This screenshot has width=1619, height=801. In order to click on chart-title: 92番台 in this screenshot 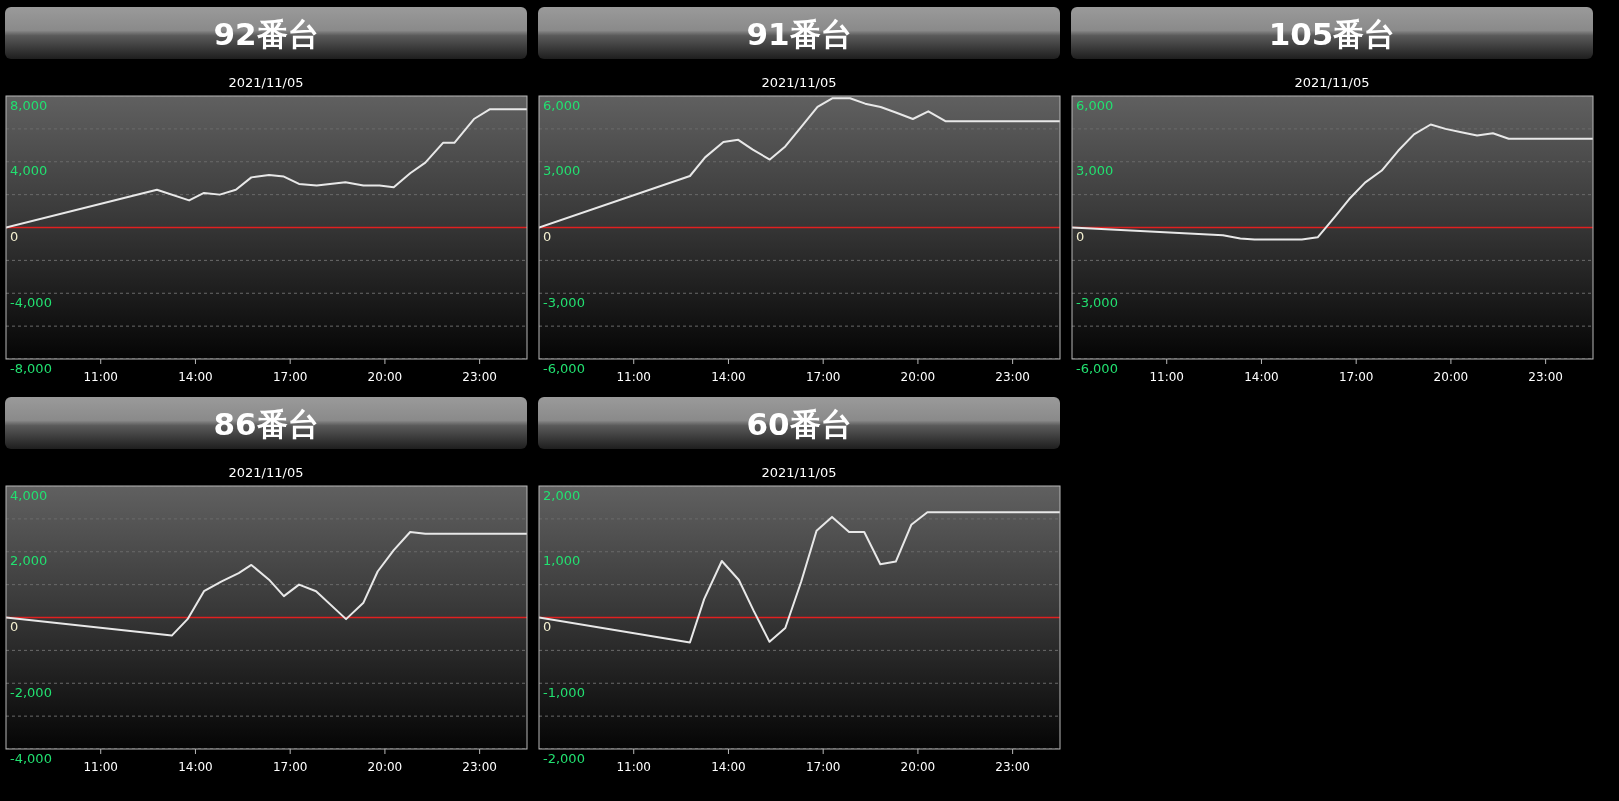, I will do `click(266, 34)`.